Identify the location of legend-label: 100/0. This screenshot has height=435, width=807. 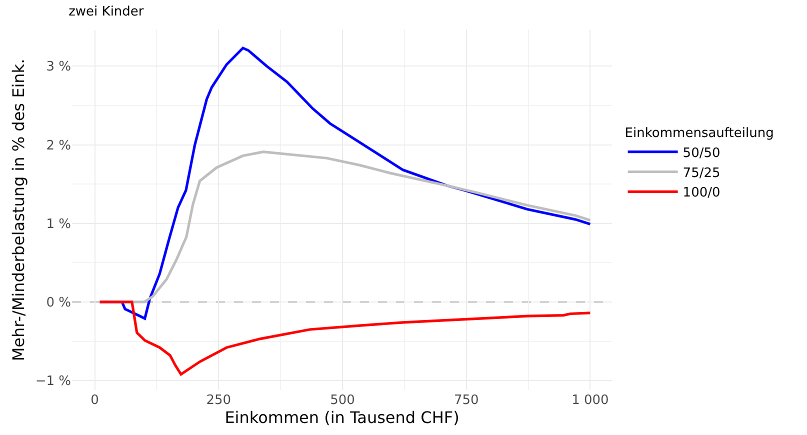
(701, 193).